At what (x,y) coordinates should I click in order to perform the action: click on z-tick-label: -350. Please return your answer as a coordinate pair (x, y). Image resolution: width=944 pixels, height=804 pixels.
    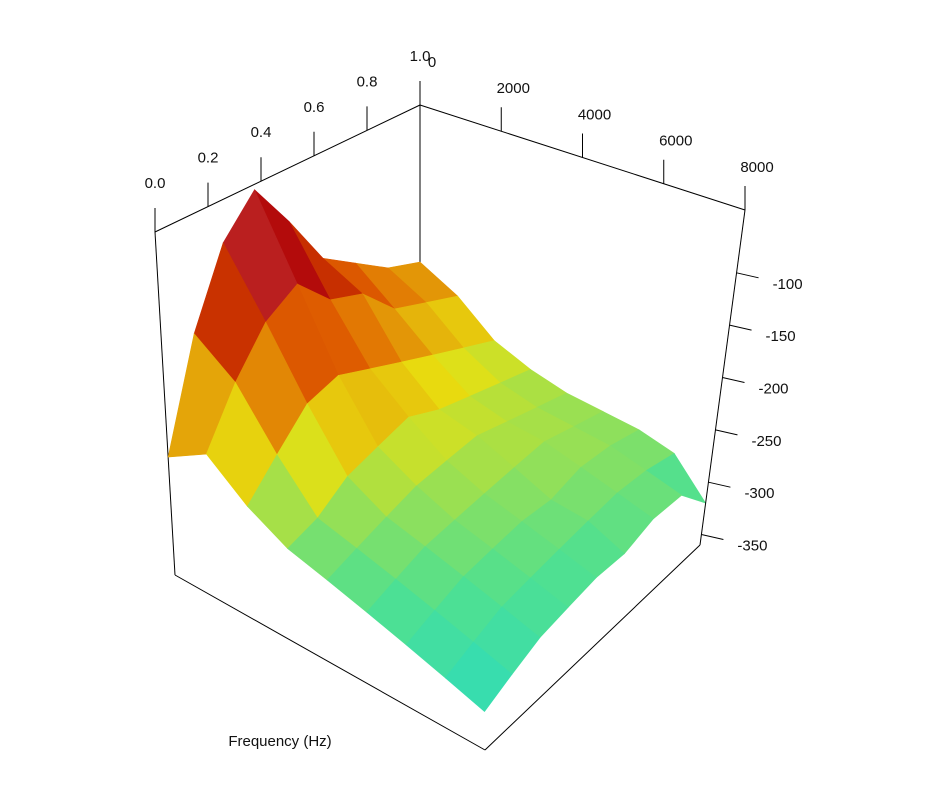
    Looking at the image, I should click on (752, 546).